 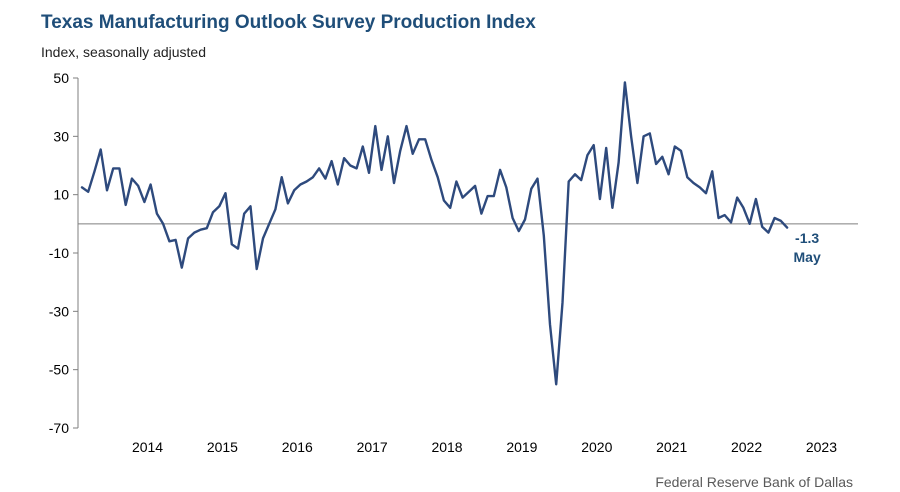 I want to click on y-tick-label: -10, so click(x=59, y=253).